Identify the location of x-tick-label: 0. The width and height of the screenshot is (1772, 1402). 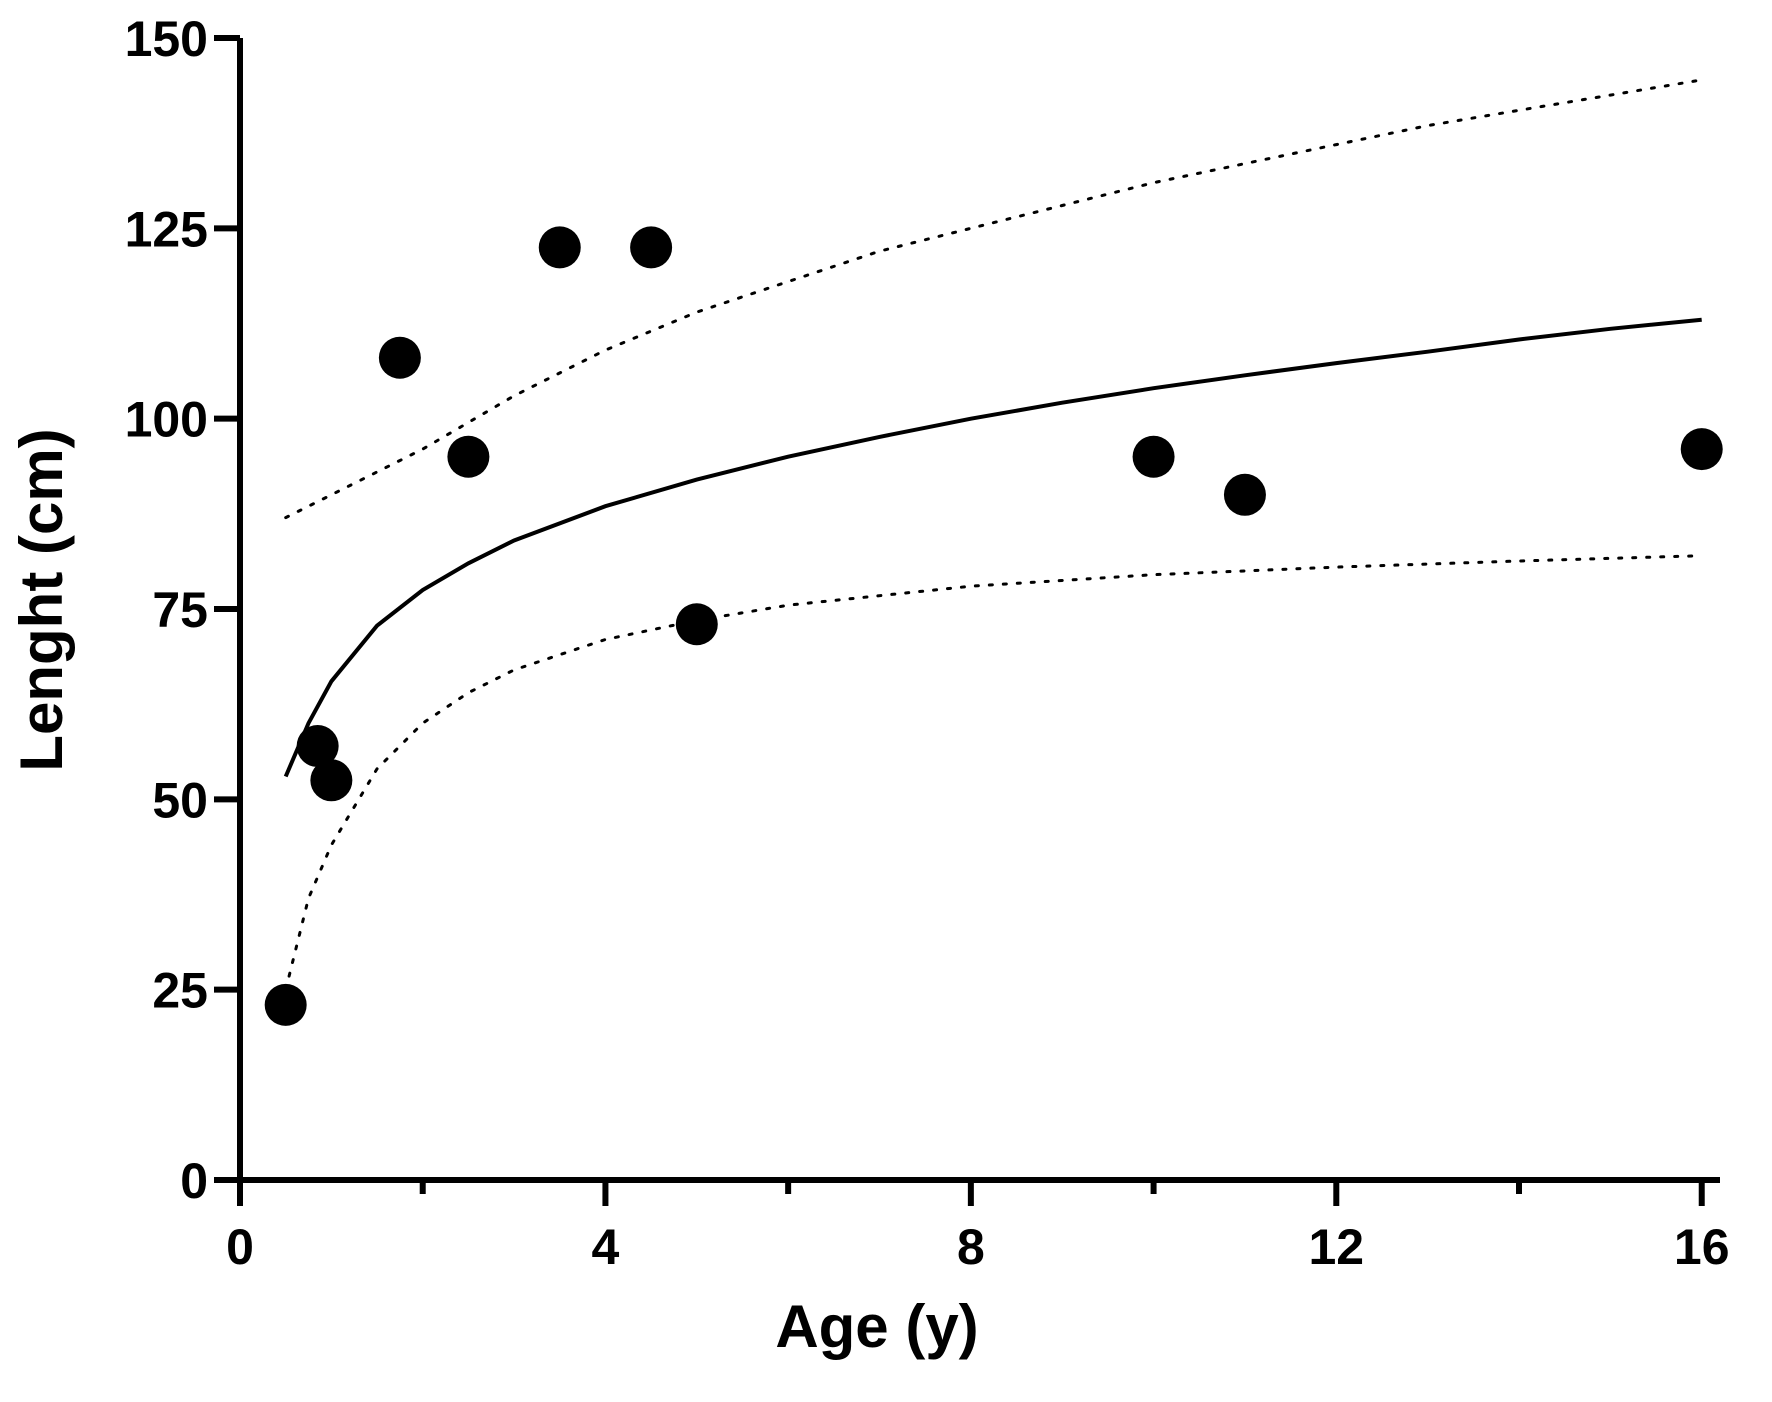
(240, 1247).